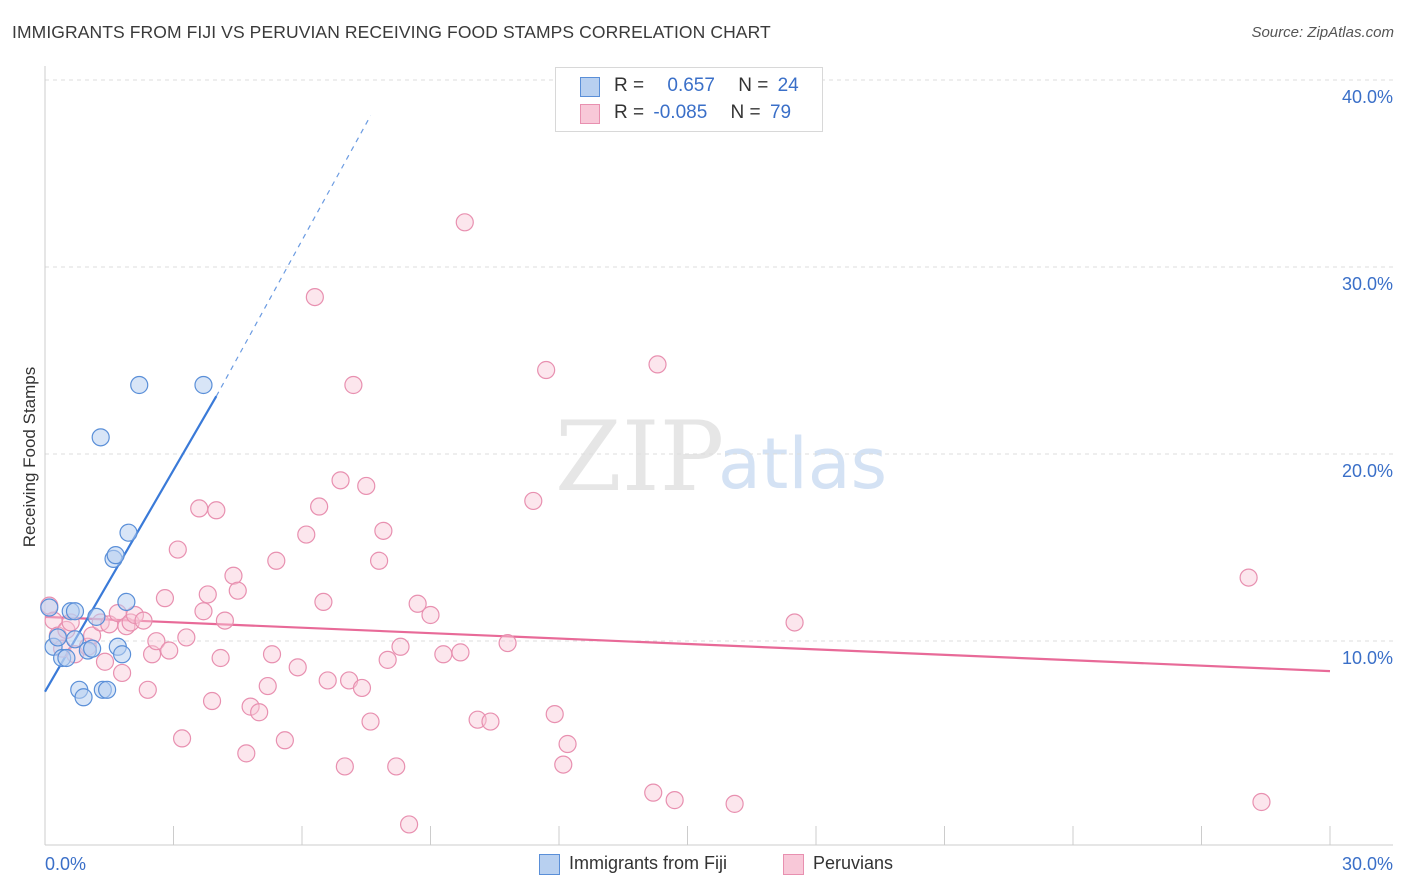 The image size is (1406, 892). I want to click on y-tick-label: 10.0%, so click(1367, 658).